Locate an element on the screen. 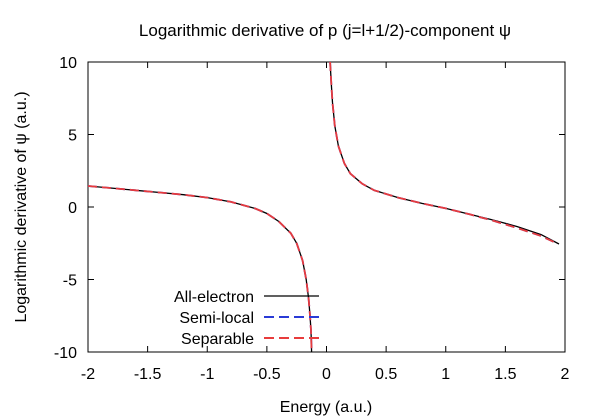  y-axis-label: Logarithmic derivative of ψ (a.u.) is located at coordinates (21, 206).